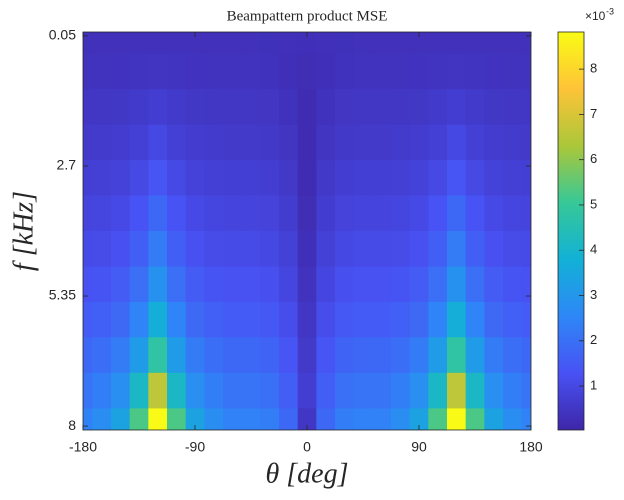 This screenshot has width=624, height=500. I want to click on y-axis-label: f [kHz], so click(23, 231).